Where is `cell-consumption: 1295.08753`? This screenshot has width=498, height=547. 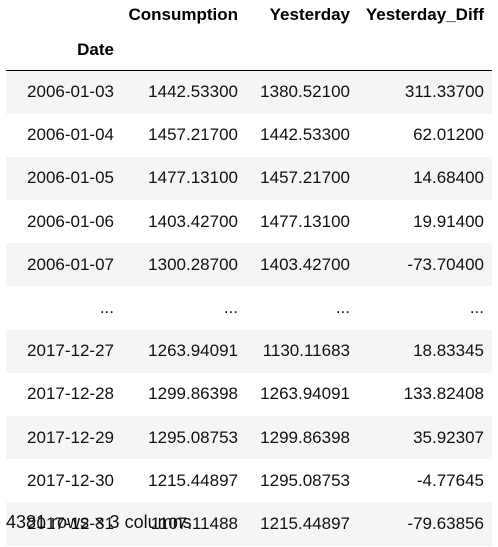
cell-consumption: 1295.08753 is located at coordinates (193, 437).